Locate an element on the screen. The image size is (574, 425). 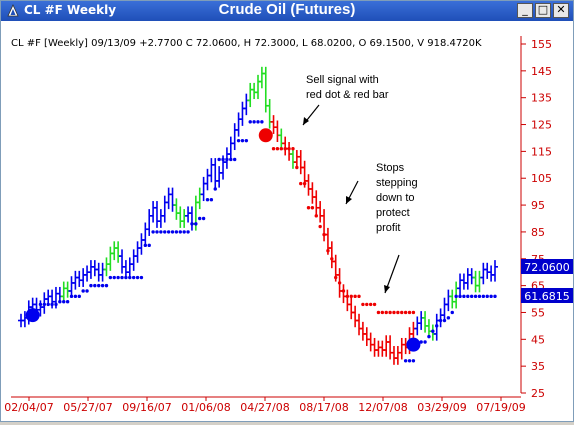
y-tick-label: 35 is located at coordinates (538, 366).